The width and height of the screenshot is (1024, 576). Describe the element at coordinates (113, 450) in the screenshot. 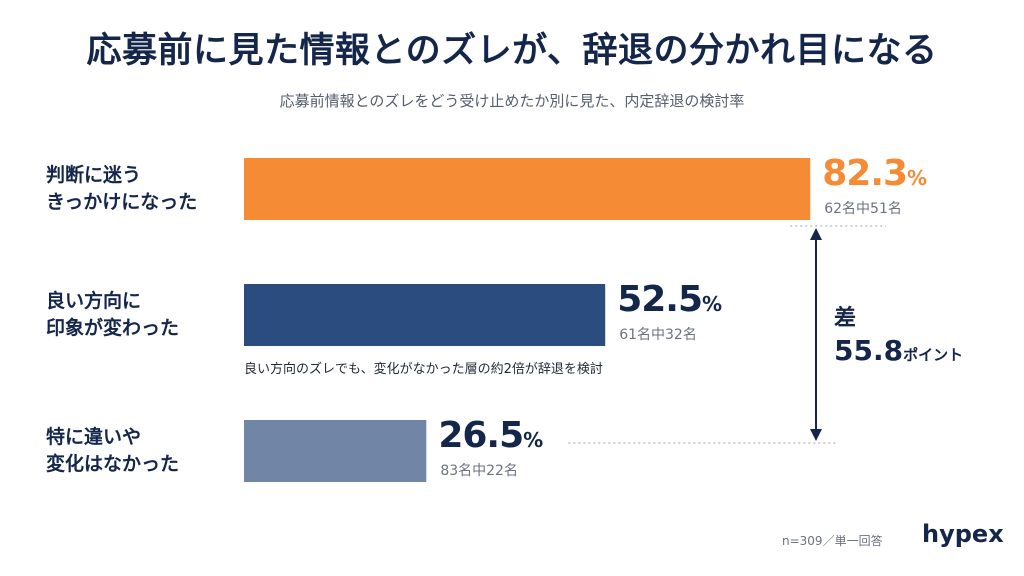

I see `category-label-3: 特に違いや 変化はなかった` at that location.